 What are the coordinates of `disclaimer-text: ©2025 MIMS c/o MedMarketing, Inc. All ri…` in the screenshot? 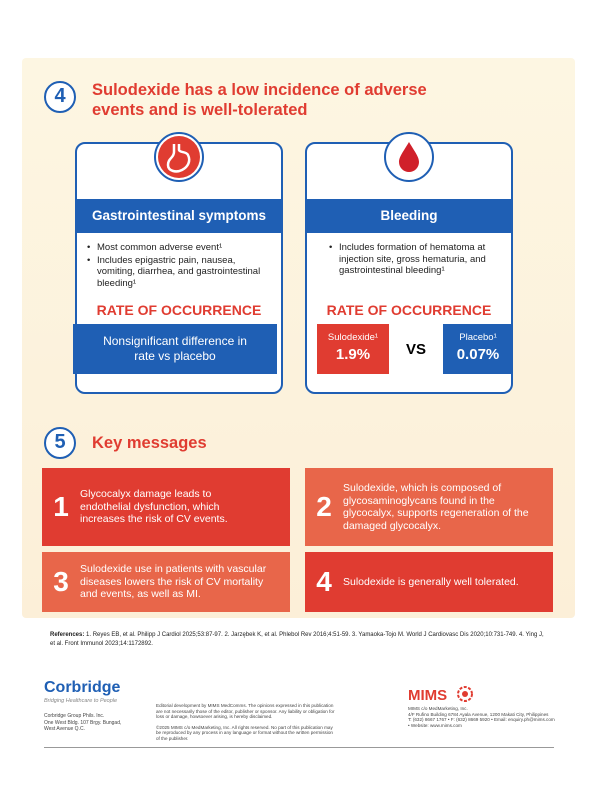 It's located at (244, 732).